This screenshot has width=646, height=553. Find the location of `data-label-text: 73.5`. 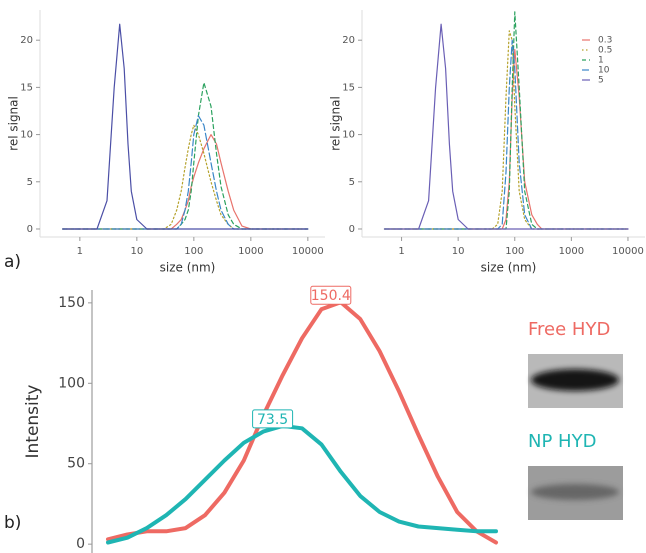

data-label-text: 73.5 is located at coordinates (272, 420).